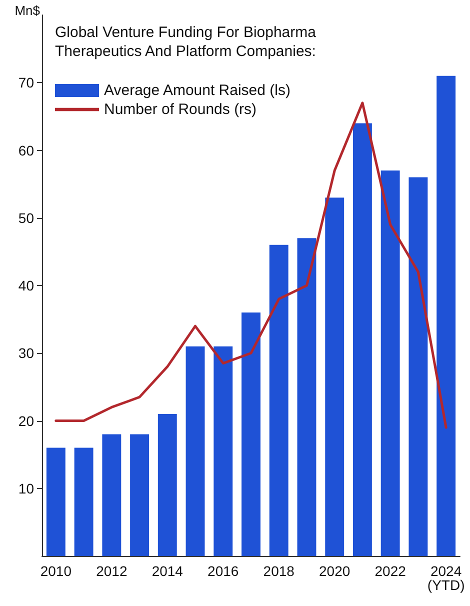 The image size is (470, 606). I want to click on x-tick-label: 2010, so click(56, 571).